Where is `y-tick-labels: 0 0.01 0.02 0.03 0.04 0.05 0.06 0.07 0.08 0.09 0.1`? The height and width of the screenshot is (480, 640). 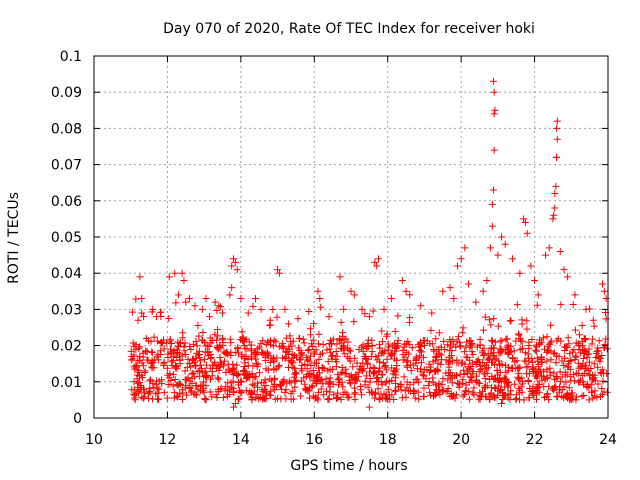
y-tick-labels: 0 0.01 0.02 0.03 0.04 0.05 0.06 0.07 0.08 0.09 0.1 is located at coordinates (66, 238).